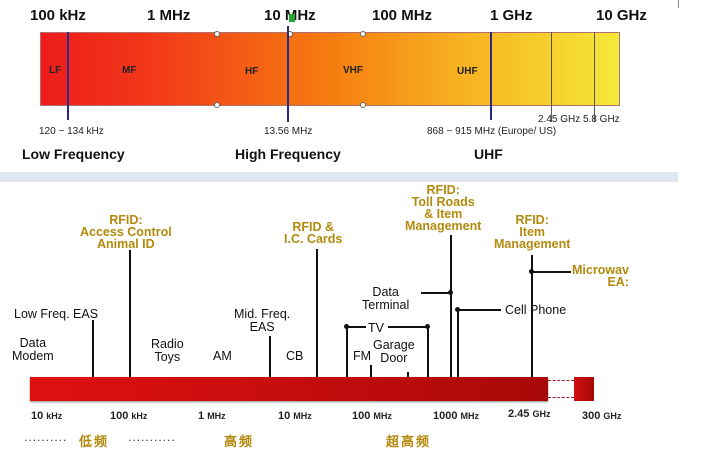 The image size is (703, 456). I want to click on tv-dot-left, so click(346, 326).